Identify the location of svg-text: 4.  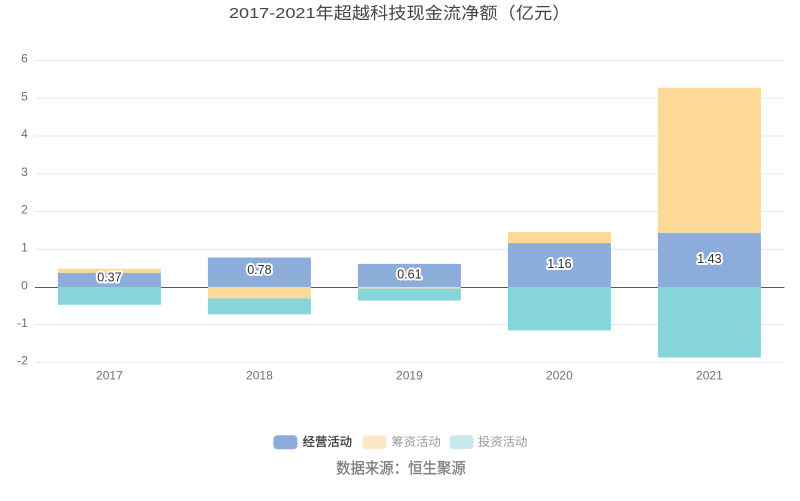
(24, 134).